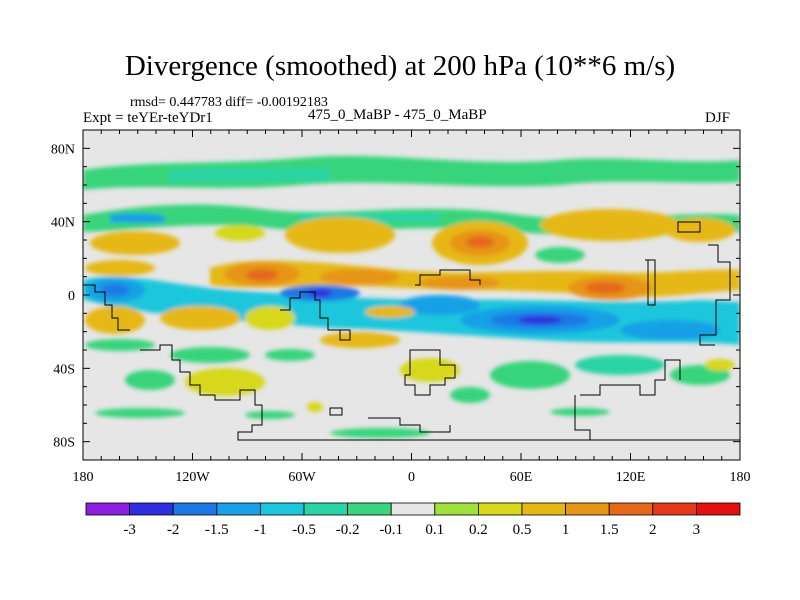 The image size is (800, 600). Describe the element at coordinates (653, 530) in the screenshot. I see `colorbar-label: 2` at that location.